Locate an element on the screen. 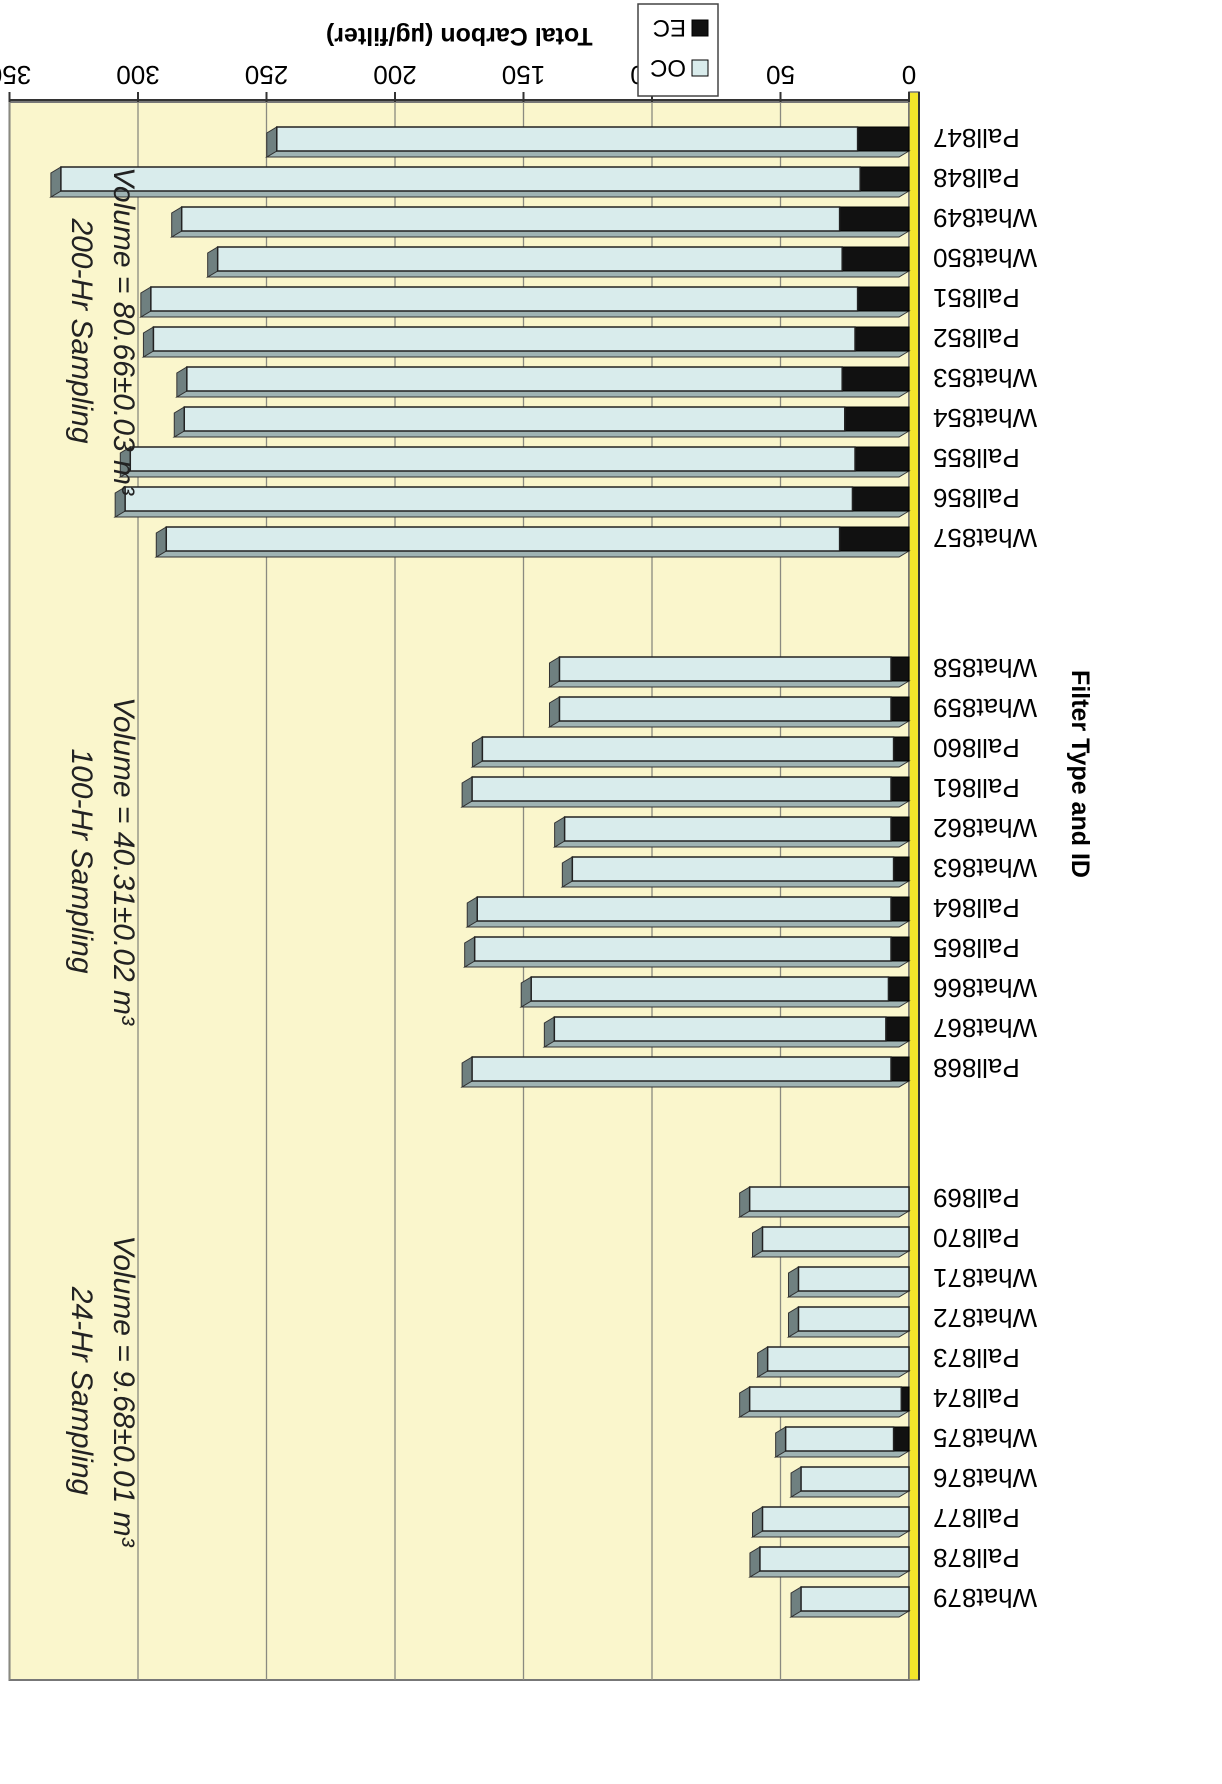  category-label: What867 is located at coordinates (985, 1028).